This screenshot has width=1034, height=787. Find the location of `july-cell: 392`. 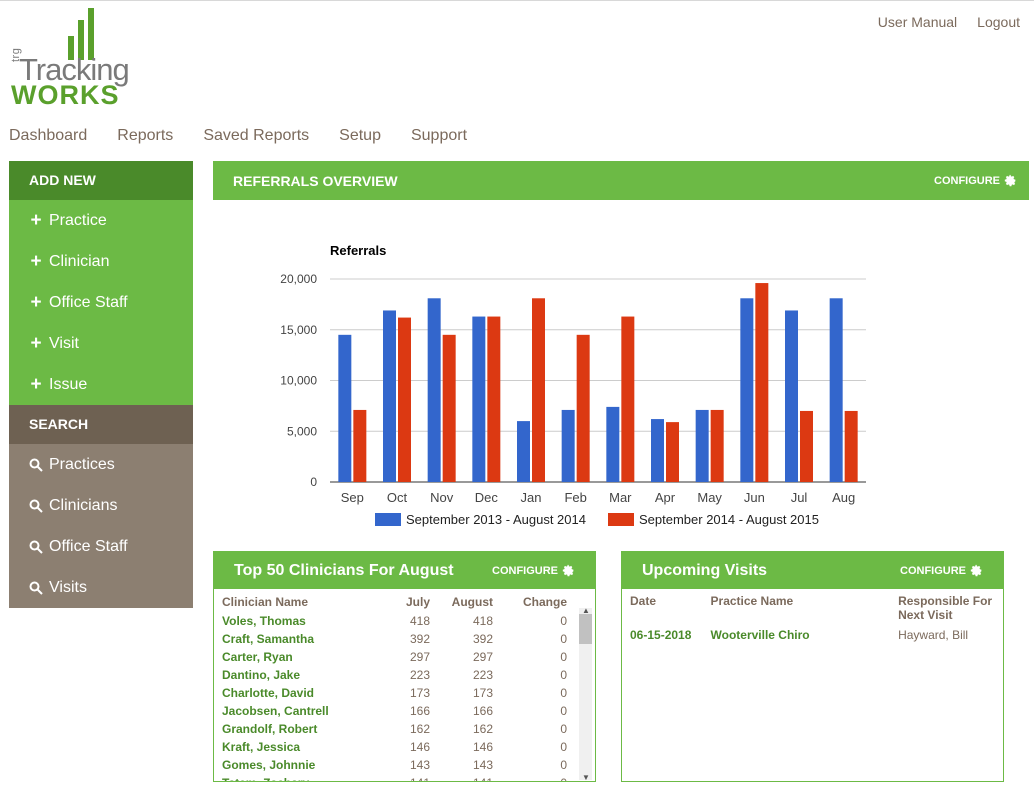

july-cell: 392 is located at coordinates (419, 639).